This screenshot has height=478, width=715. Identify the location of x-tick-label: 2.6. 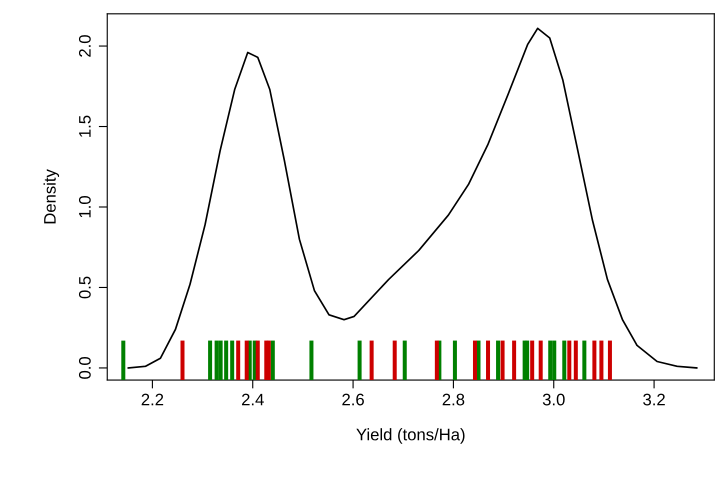
(353, 400).